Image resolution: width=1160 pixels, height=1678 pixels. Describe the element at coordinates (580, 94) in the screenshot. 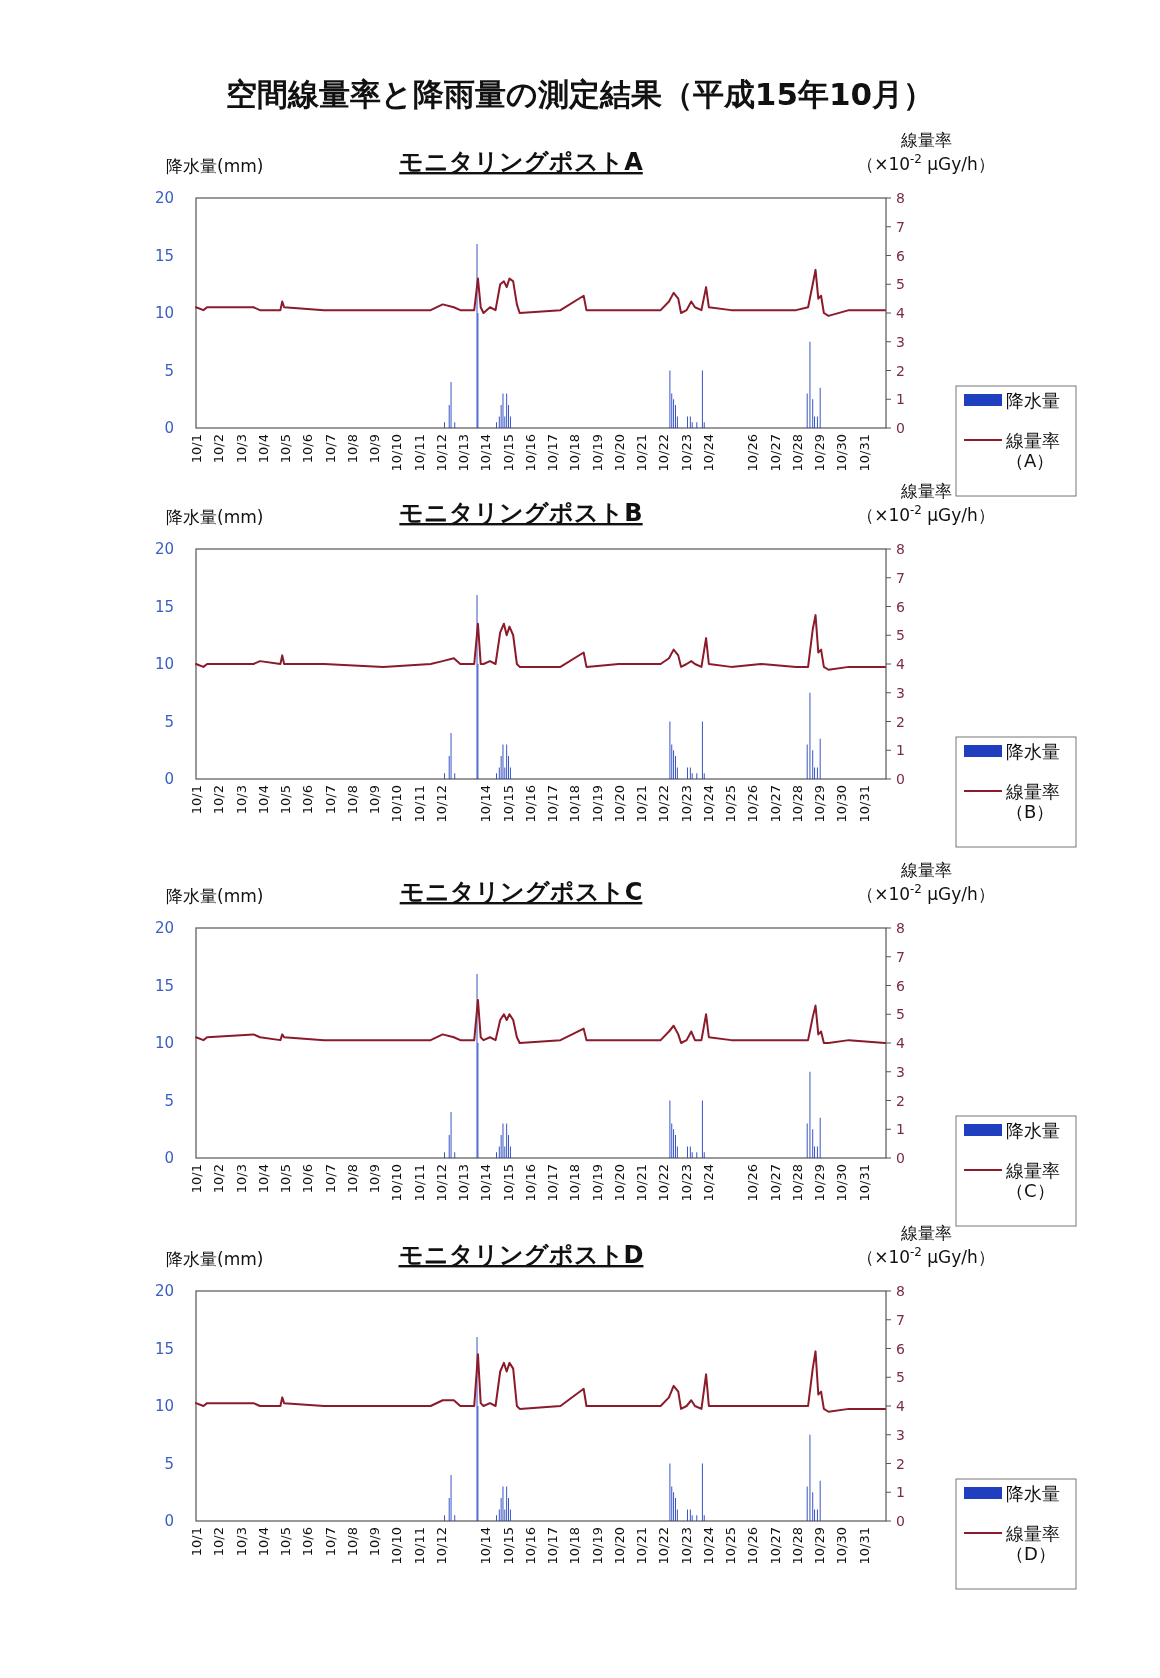

I see `text: 空間線量率と降雨量の測定結果（平成15年10月）` at that location.